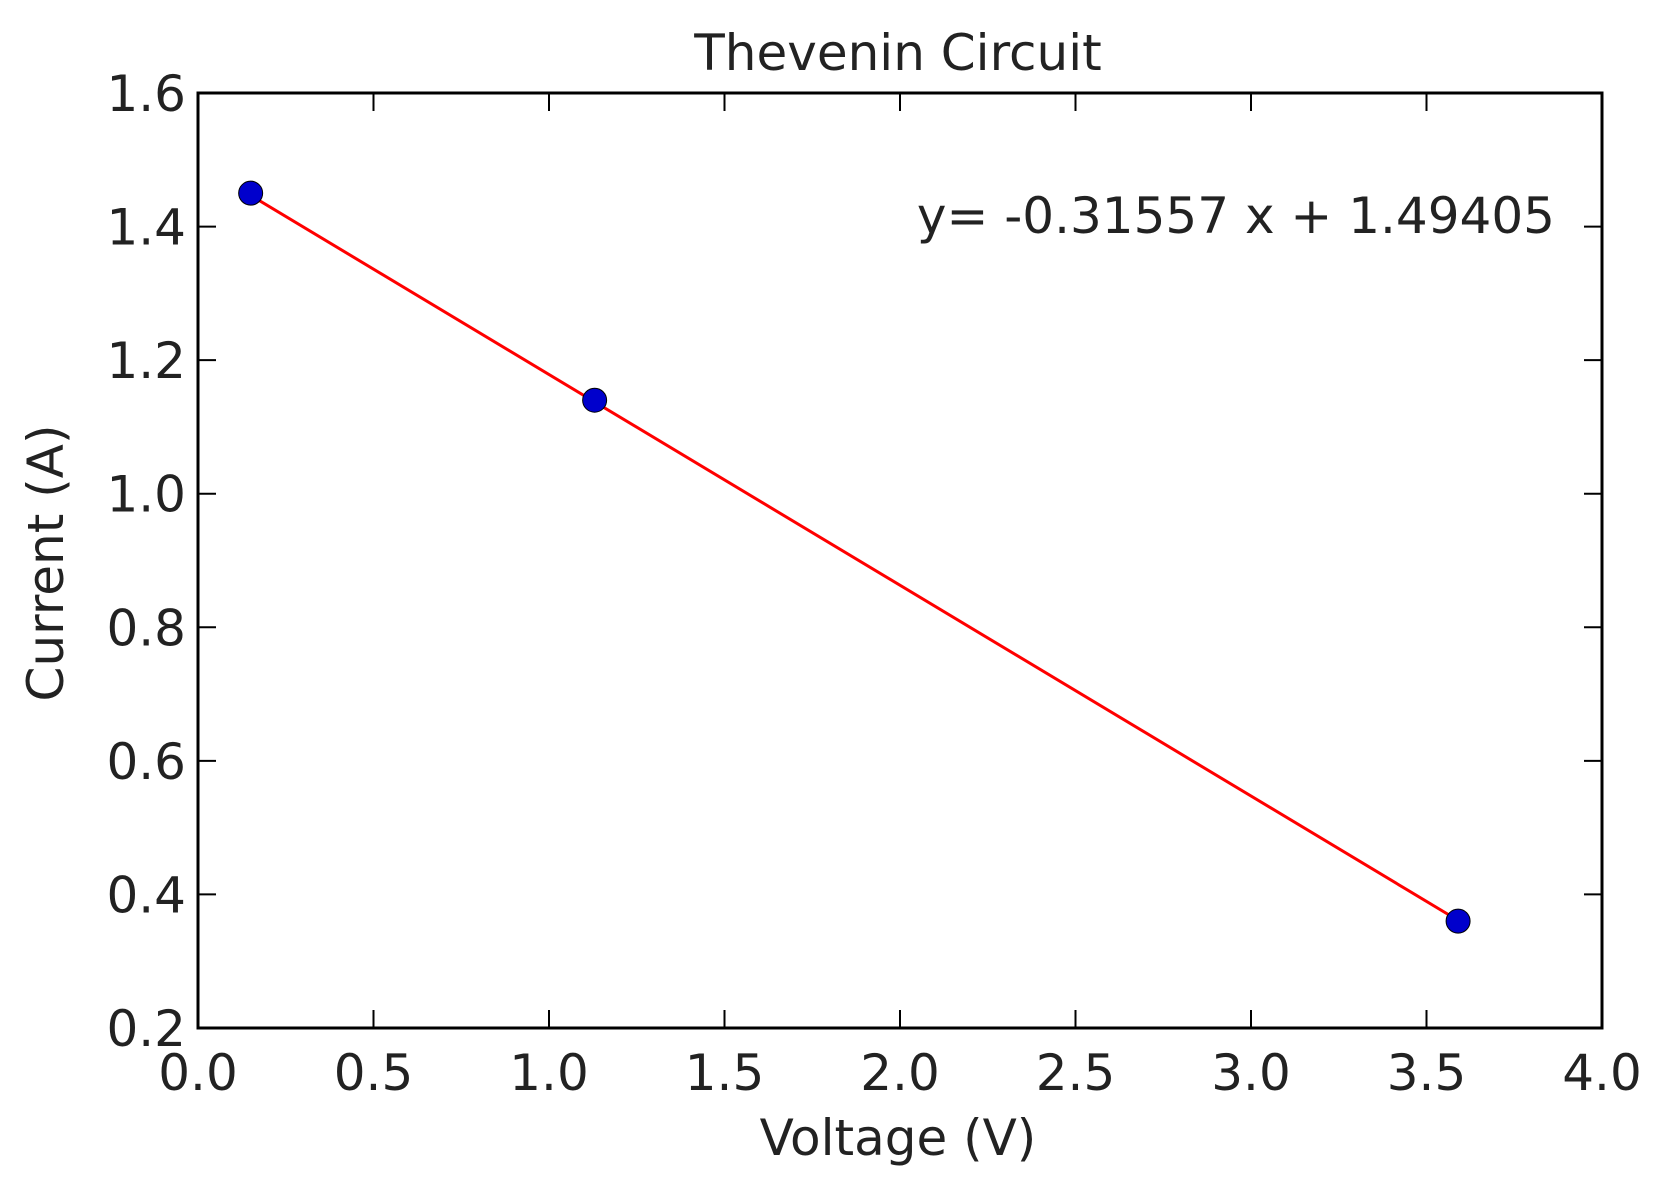  Describe the element at coordinates (146, 561) in the screenshot. I see `y-tick-labels: 0.2 0.4 0.6 0.8 1.0 1.2 1.4 1.6` at that location.